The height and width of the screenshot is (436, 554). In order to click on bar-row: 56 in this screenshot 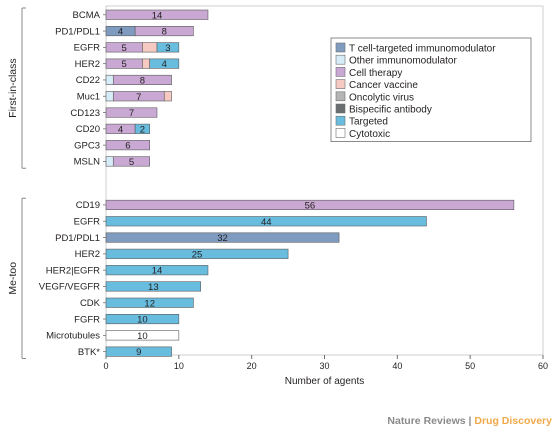, I will do `click(310, 205)`.